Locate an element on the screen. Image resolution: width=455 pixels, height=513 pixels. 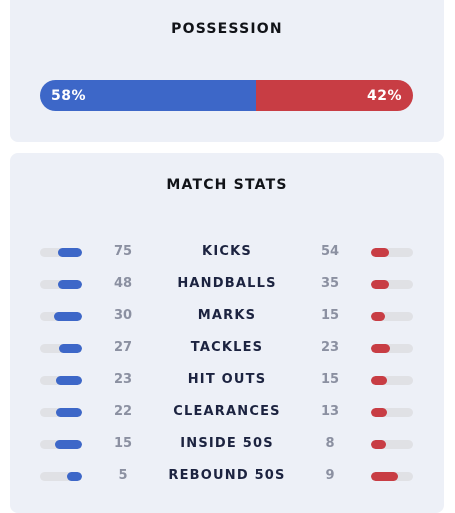
stat-row: 48 HANDBALLS 35 is located at coordinates (227, 285).